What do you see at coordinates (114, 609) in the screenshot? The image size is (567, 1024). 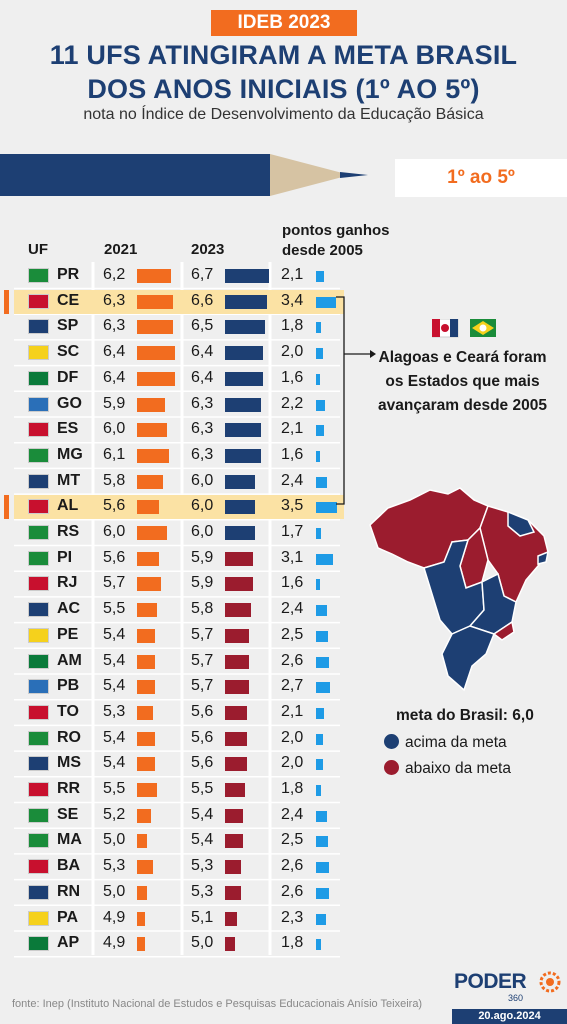 I see `value-2021: 5,5` at bounding box center [114, 609].